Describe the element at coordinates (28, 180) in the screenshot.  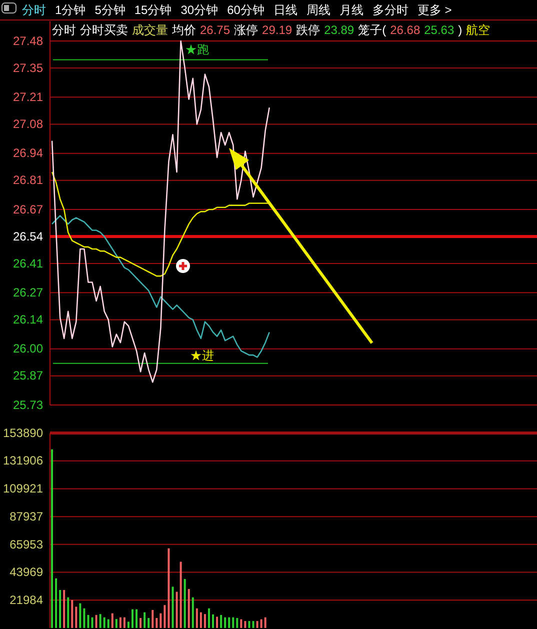
I see `y-tick-label: 26.81` at that location.